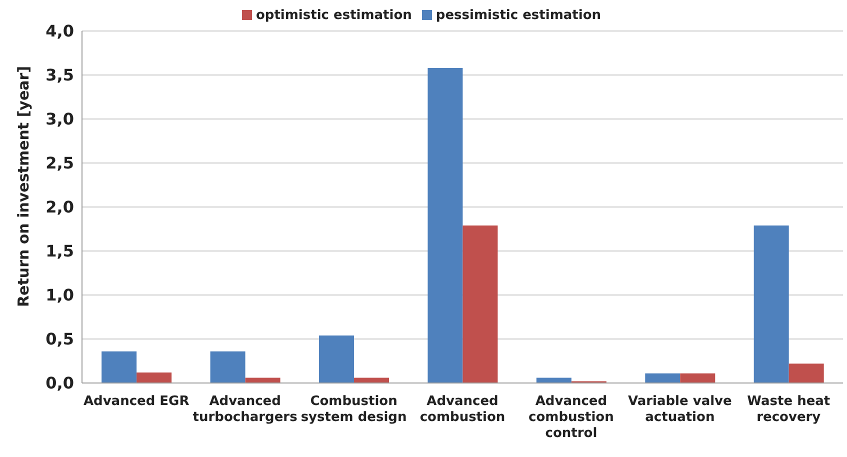 The width and height of the screenshot is (847, 457). What do you see at coordinates (23, 186) in the screenshot?
I see `y-axis-title: Return on investment [year]` at bounding box center [23, 186].